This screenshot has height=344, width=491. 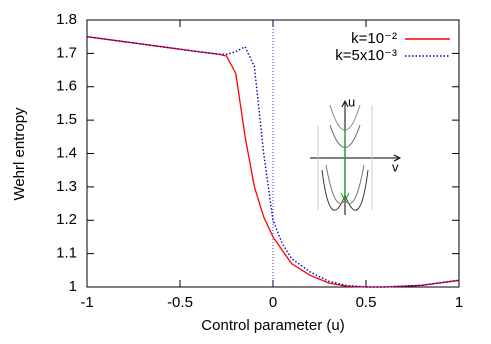 What do you see at coordinates (459, 302) in the screenshot?
I see `x-tick-label: 1` at bounding box center [459, 302].